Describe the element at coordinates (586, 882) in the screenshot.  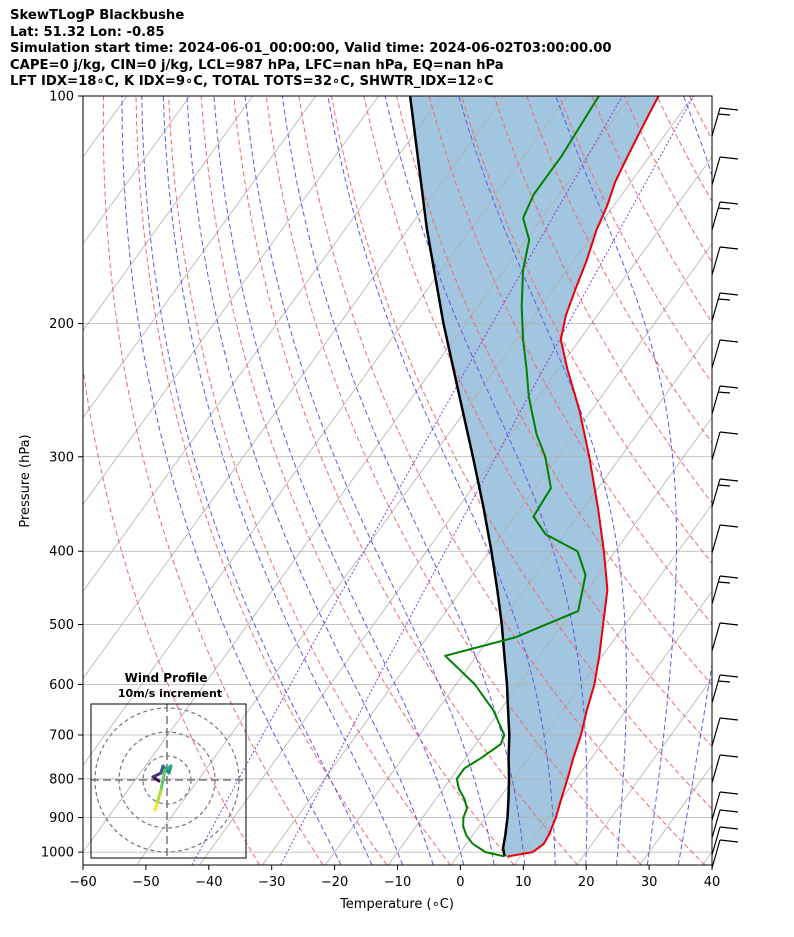
I see `x-tick-label: 20` at that location.